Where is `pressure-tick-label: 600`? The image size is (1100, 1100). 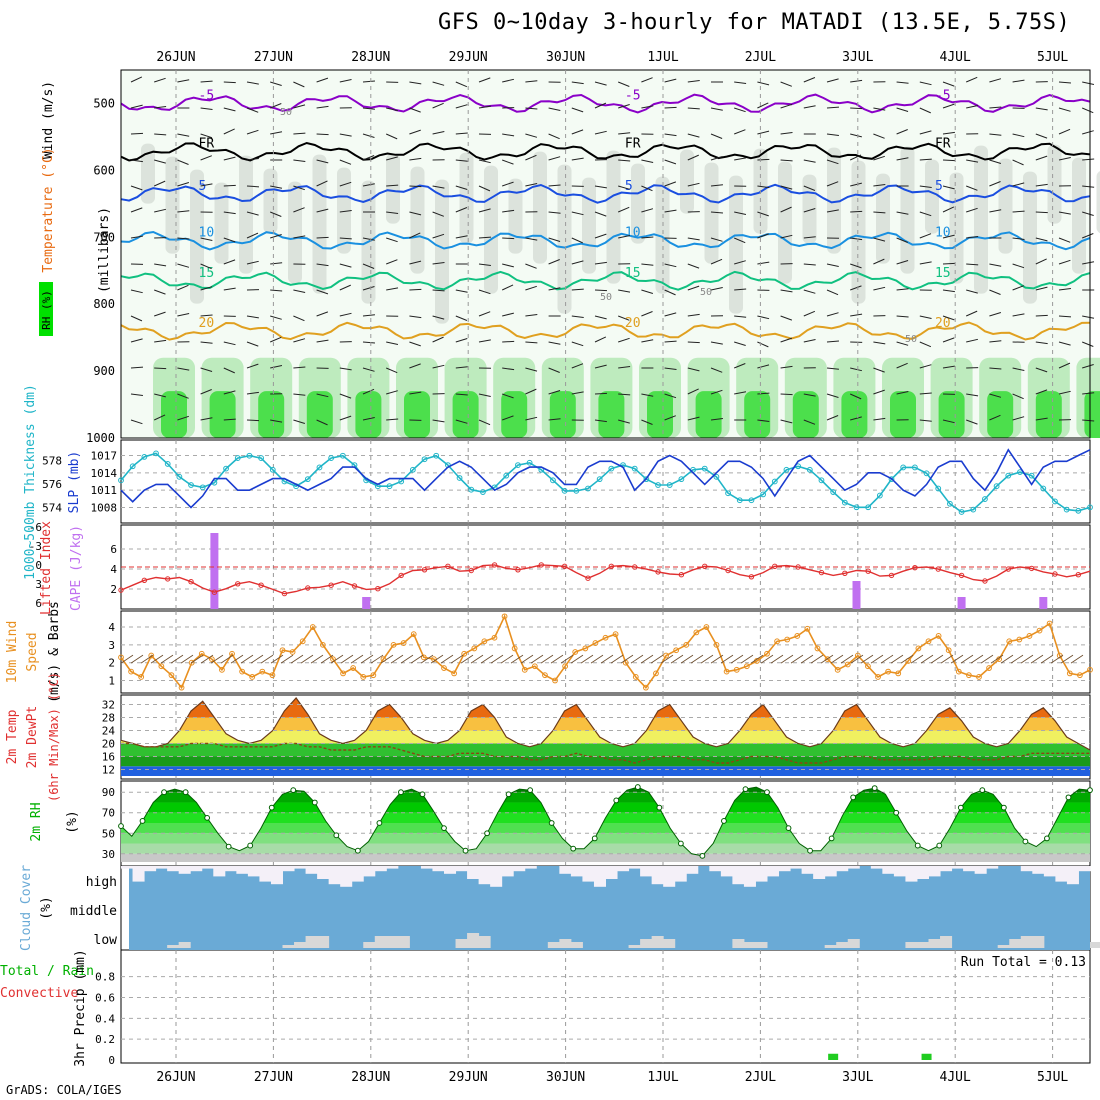 pressure-tick-label: 600 is located at coordinates (104, 170).